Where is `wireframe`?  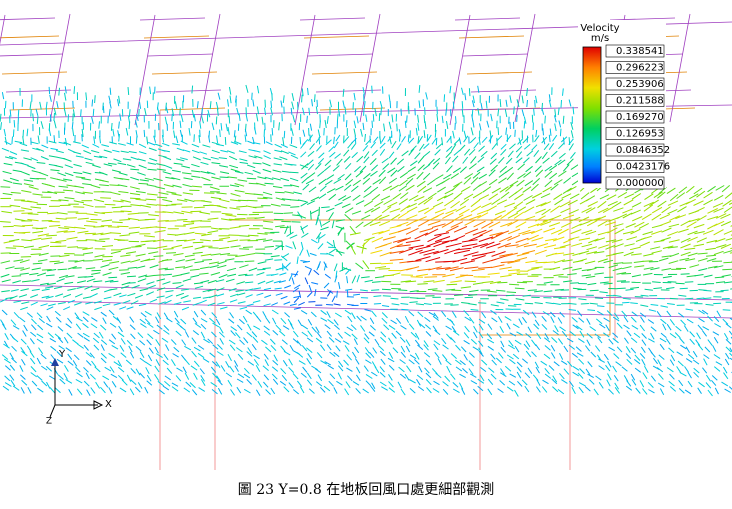
wireframe is located at coordinates (38, 91).